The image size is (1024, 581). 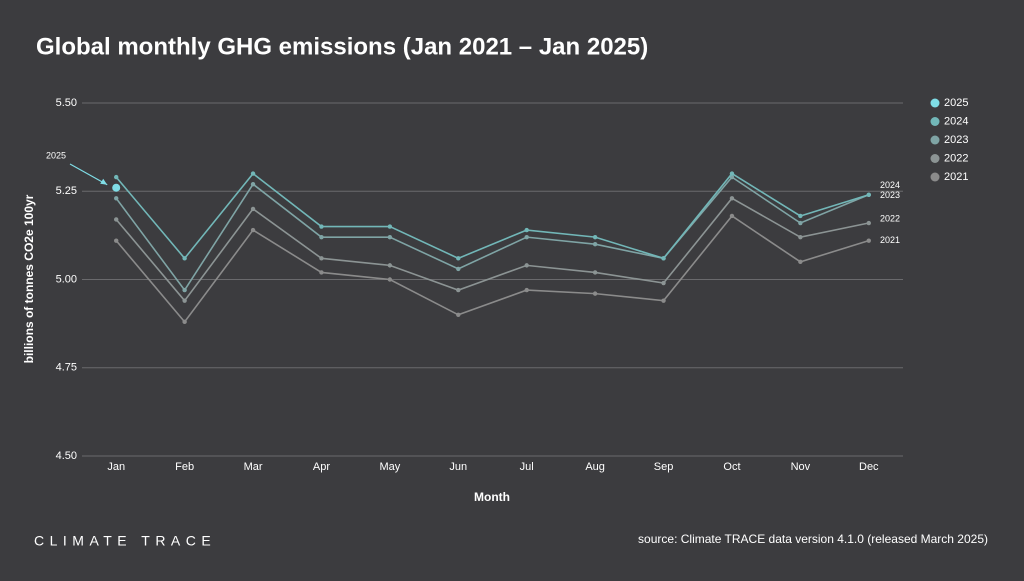 What do you see at coordinates (184, 467) in the screenshot?
I see `x-tick-label: Feb` at bounding box center [184, 467].